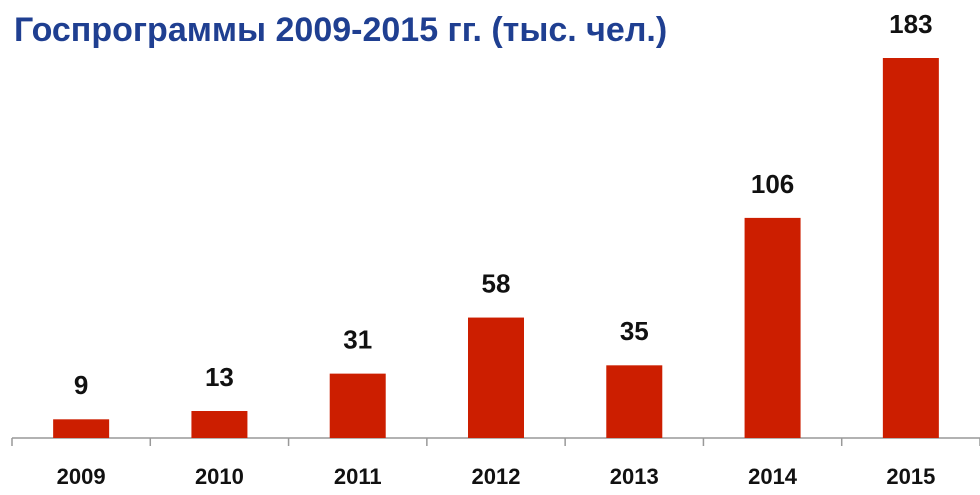 This screenshot has width=980, height=495. What do you see at coordinates (219, 476) in the screenshot?
I see `x-tick-label: 2010` at bounding box center [219, 476].